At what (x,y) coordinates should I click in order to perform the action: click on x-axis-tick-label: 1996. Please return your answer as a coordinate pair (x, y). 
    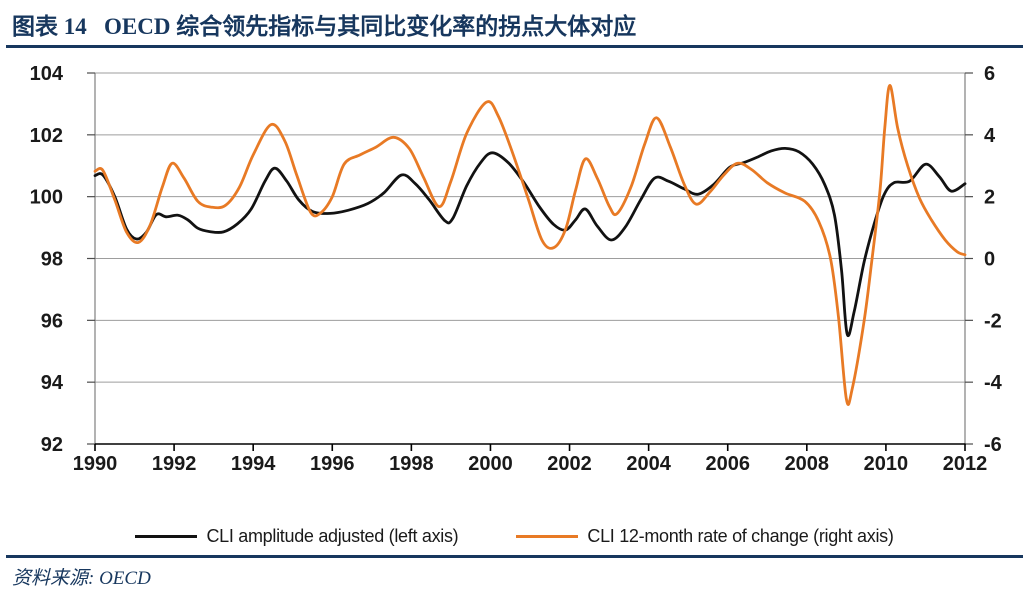
    Looking at the image, I should click on (332, 464).